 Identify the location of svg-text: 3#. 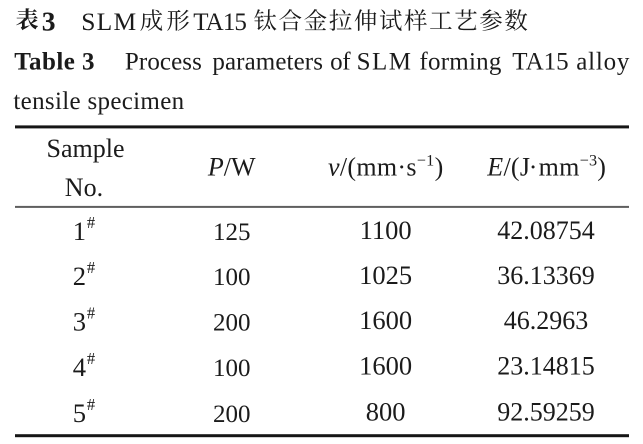
(84, 319).